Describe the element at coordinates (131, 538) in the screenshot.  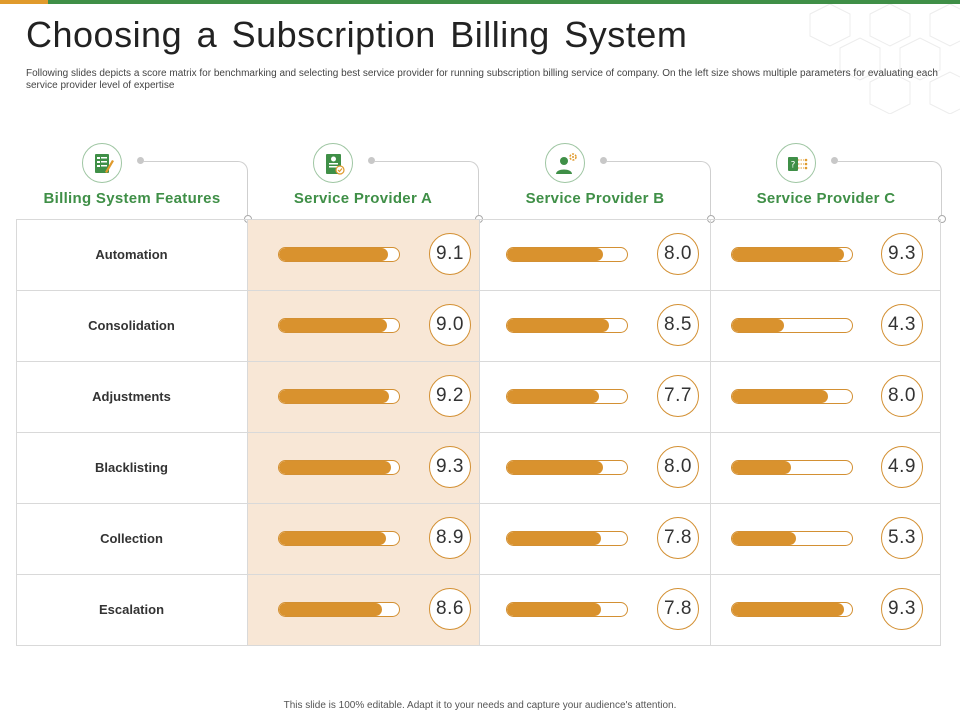
I see `feature-label: Collection` at that location.